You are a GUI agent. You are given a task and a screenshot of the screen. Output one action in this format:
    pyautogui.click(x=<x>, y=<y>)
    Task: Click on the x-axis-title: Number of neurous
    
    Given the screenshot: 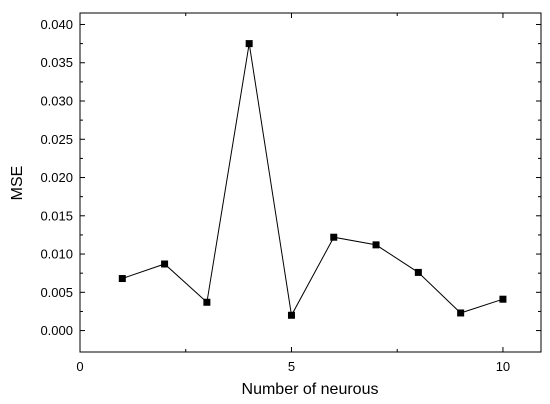 What is the action you would take?
    pyautogui.click(x=310, y=389)
    